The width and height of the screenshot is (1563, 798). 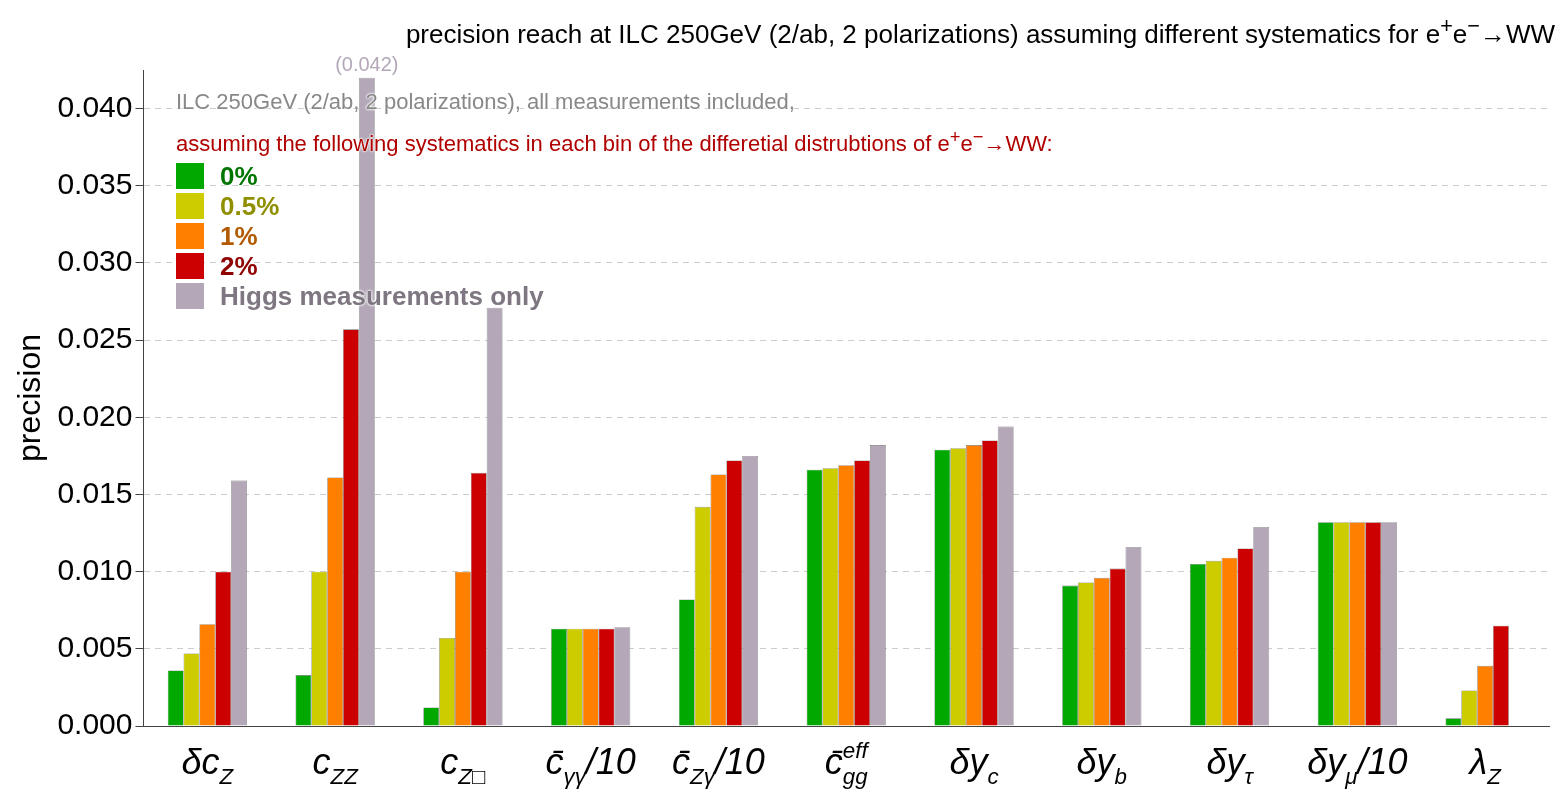 I want to click on y-tick-label: 0.005, so click(x=95, y=647).